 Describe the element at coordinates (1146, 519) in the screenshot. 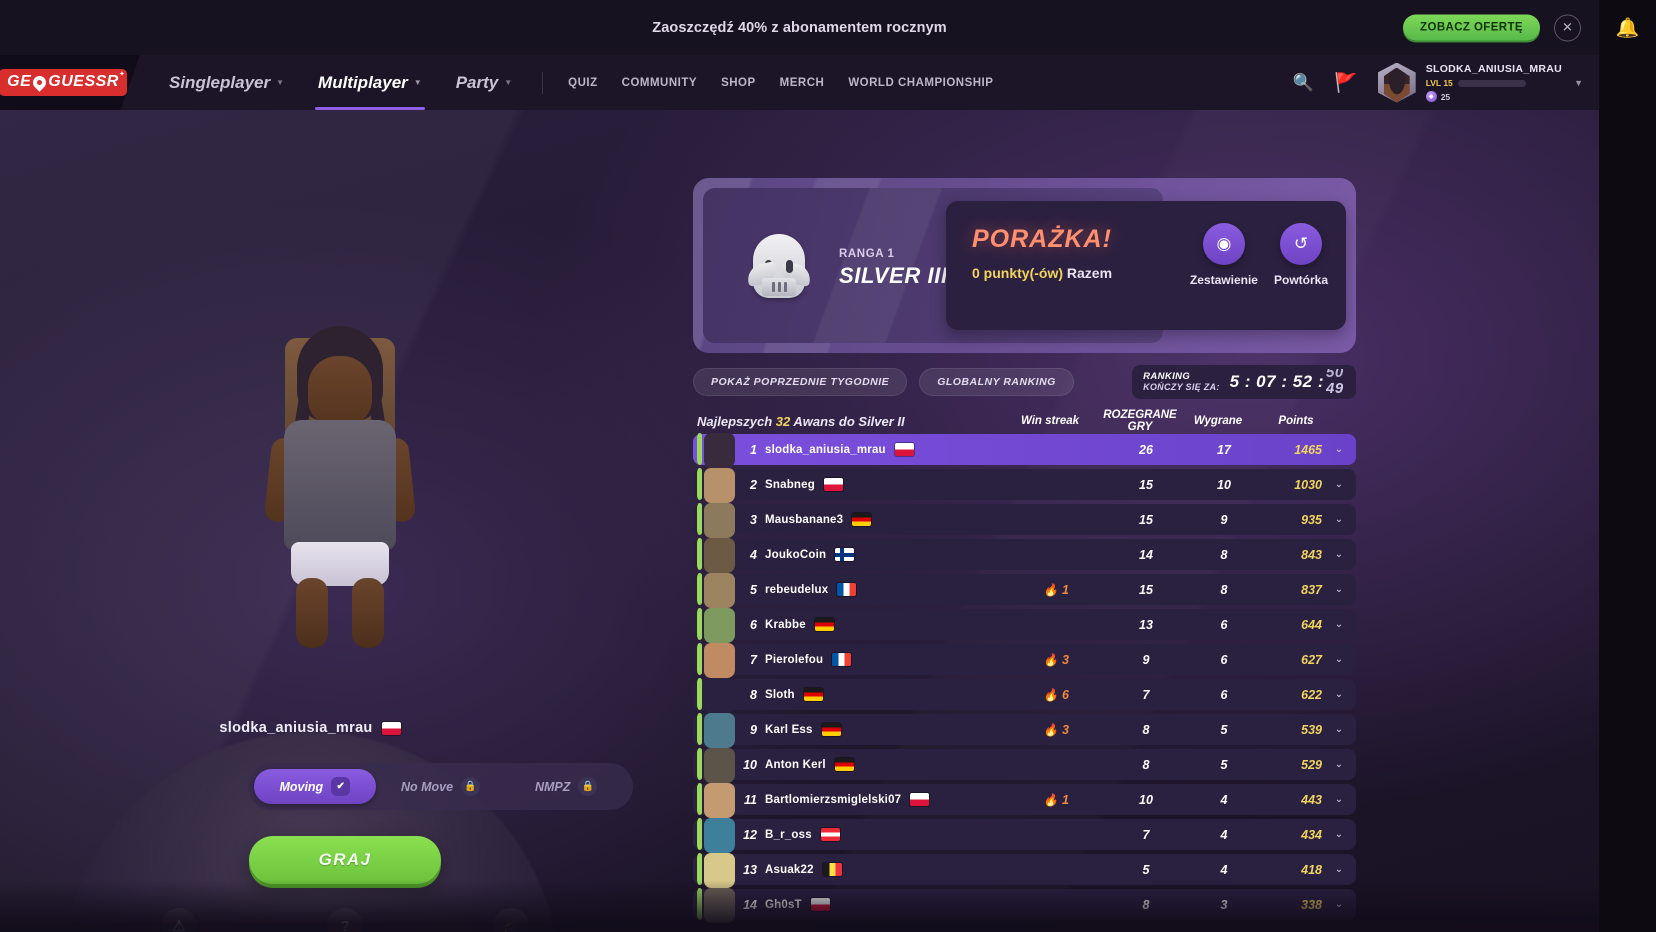

I see `row-games-played: 15` at that location.